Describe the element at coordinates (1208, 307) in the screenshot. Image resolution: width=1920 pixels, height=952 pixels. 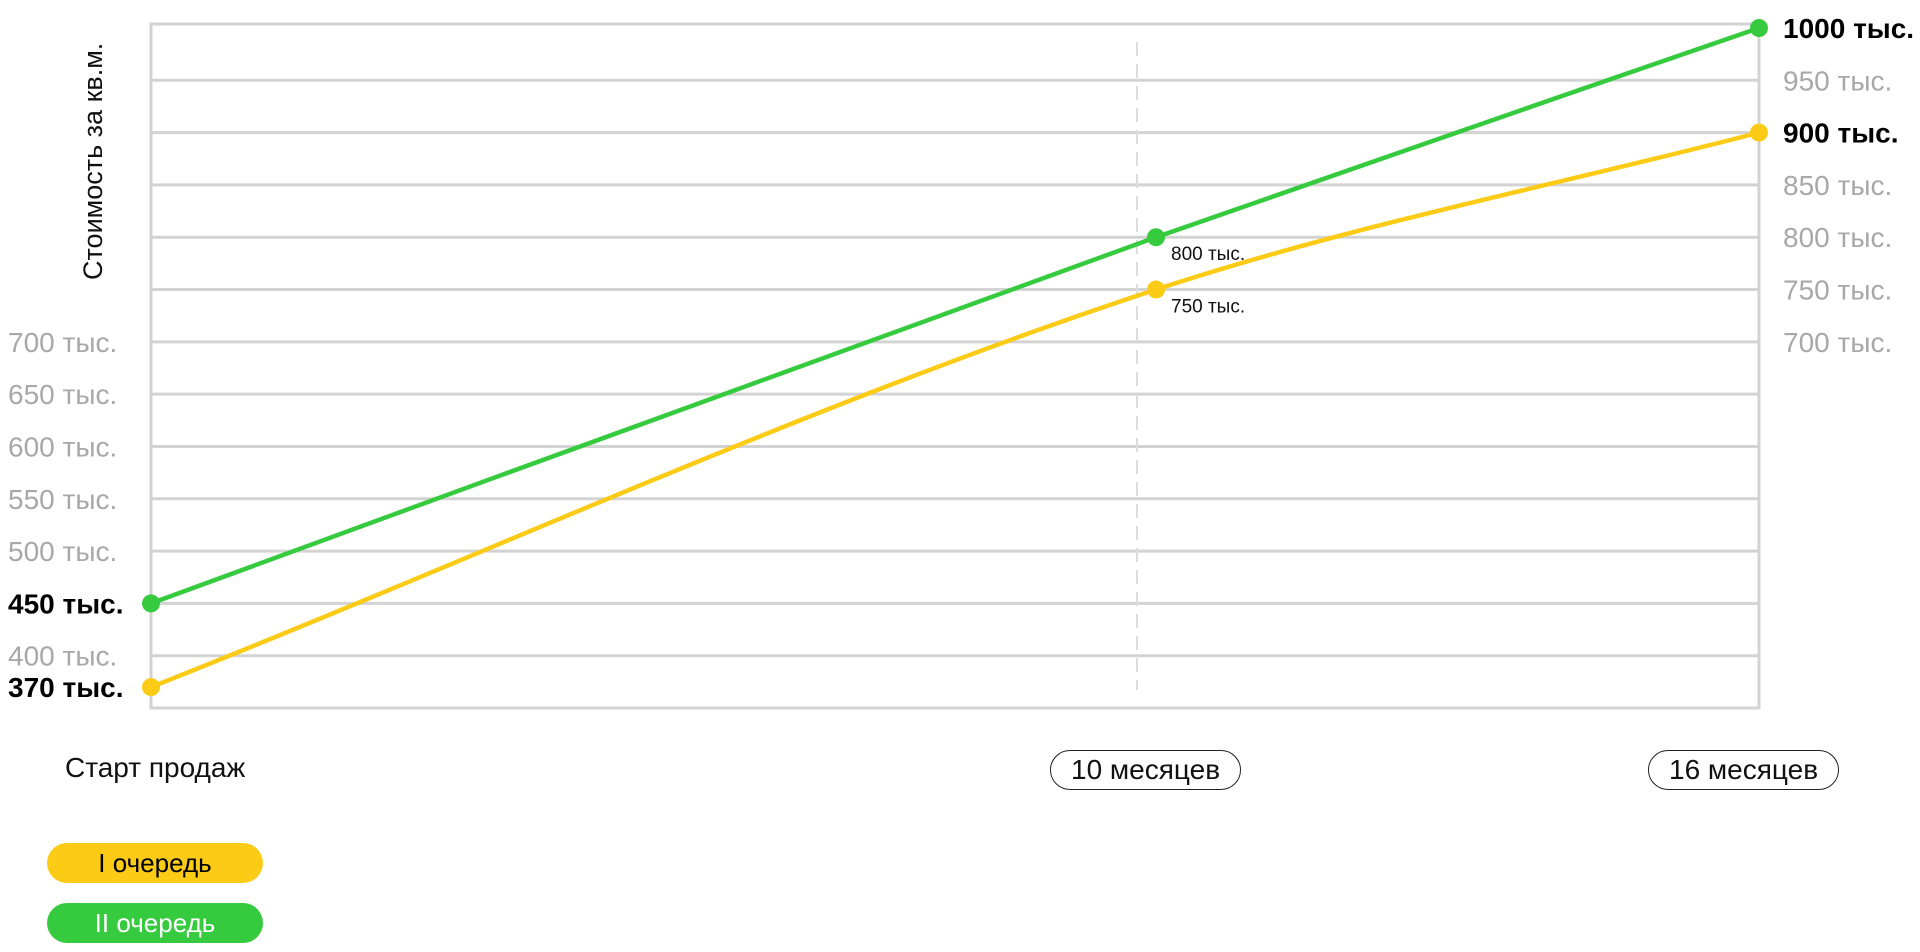
I see `point-label: 750 тыс.` at that location.